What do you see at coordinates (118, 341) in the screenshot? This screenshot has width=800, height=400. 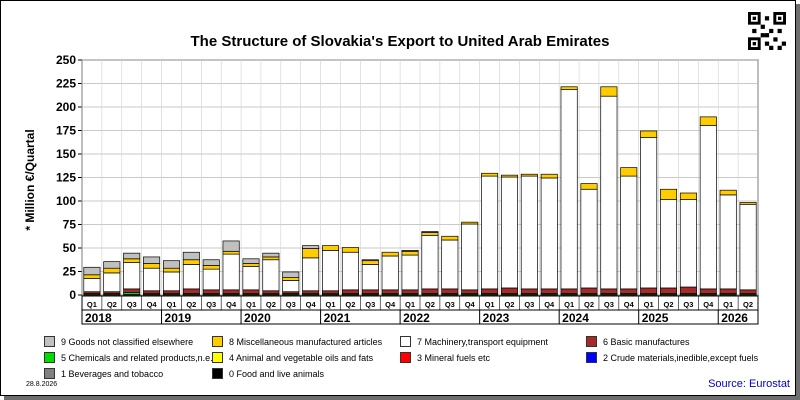 I see `legend-item: 9 Goods not classified elsewhere` at bounding box center [118, 341].